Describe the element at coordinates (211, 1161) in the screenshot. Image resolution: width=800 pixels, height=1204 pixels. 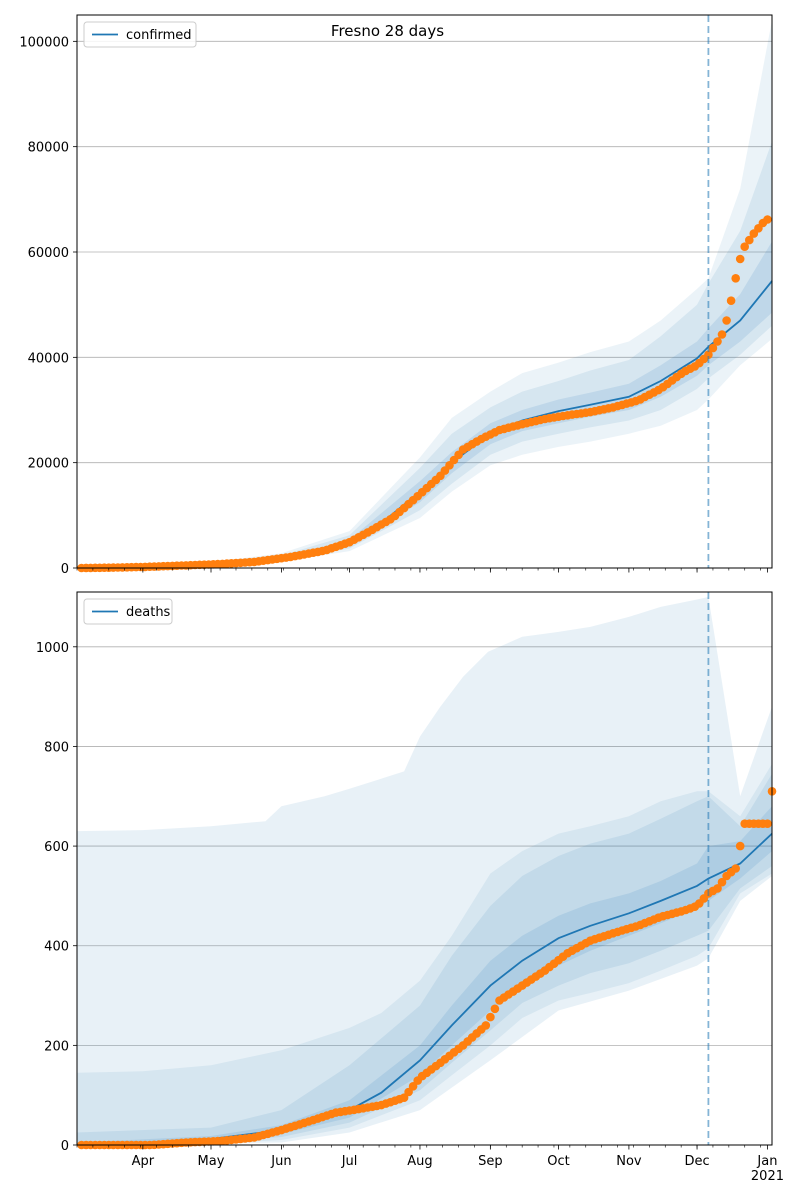
I see `deaths-x-tick-label: May` at that location.